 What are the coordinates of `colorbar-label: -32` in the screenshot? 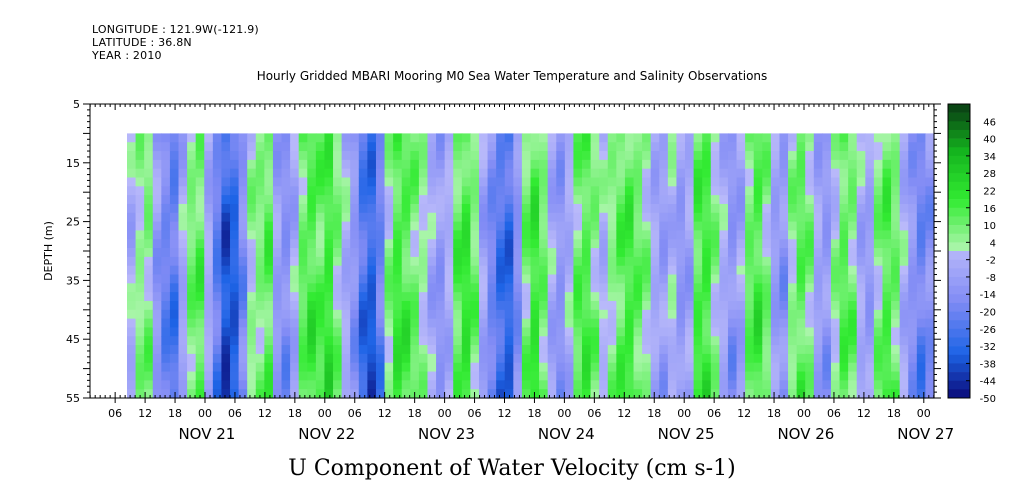 It's located at (988, 347).